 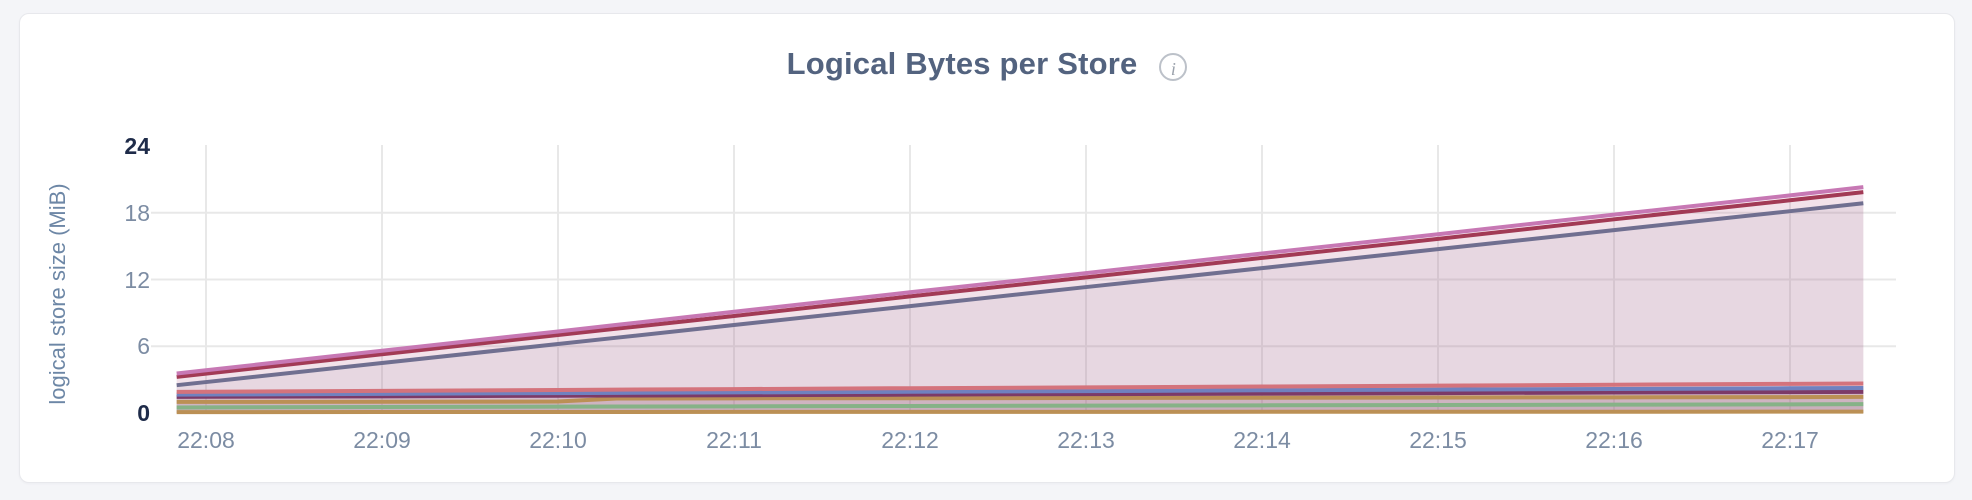 I want to click on series-5-line, so click(x=1020, y=391).